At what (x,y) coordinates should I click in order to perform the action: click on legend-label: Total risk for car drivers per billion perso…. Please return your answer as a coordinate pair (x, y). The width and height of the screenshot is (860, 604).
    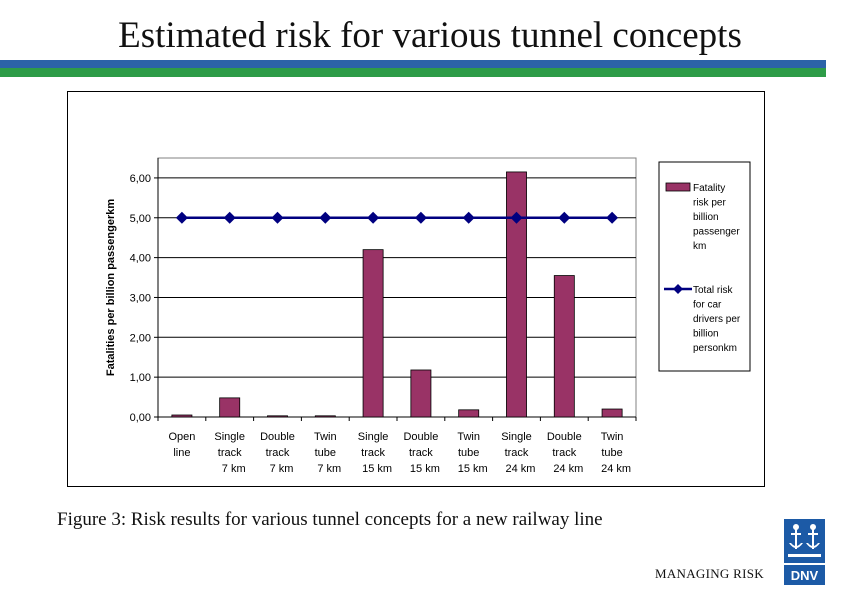
    Looking at the image, I should click on (717, 319).